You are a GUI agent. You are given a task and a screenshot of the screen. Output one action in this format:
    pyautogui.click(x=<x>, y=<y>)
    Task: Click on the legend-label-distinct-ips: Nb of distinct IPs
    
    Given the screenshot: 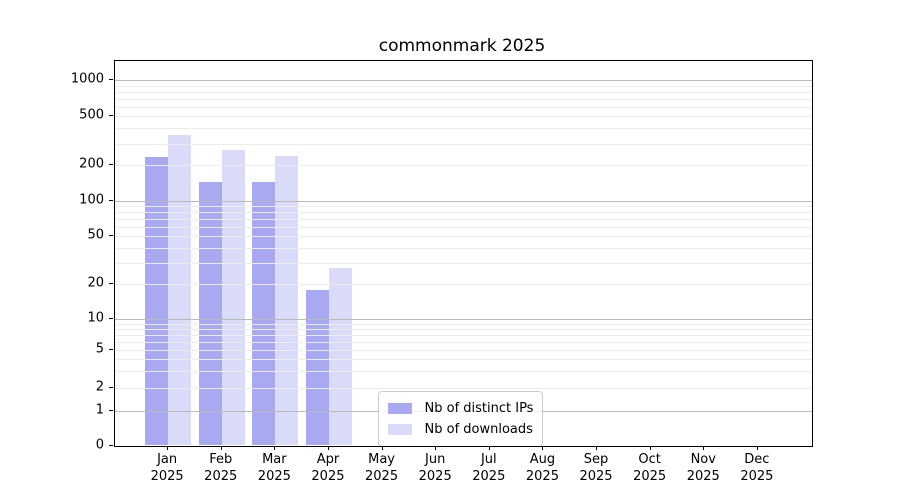 What is the action you would take?
    pyautogui.click(x=479, y=408)
    